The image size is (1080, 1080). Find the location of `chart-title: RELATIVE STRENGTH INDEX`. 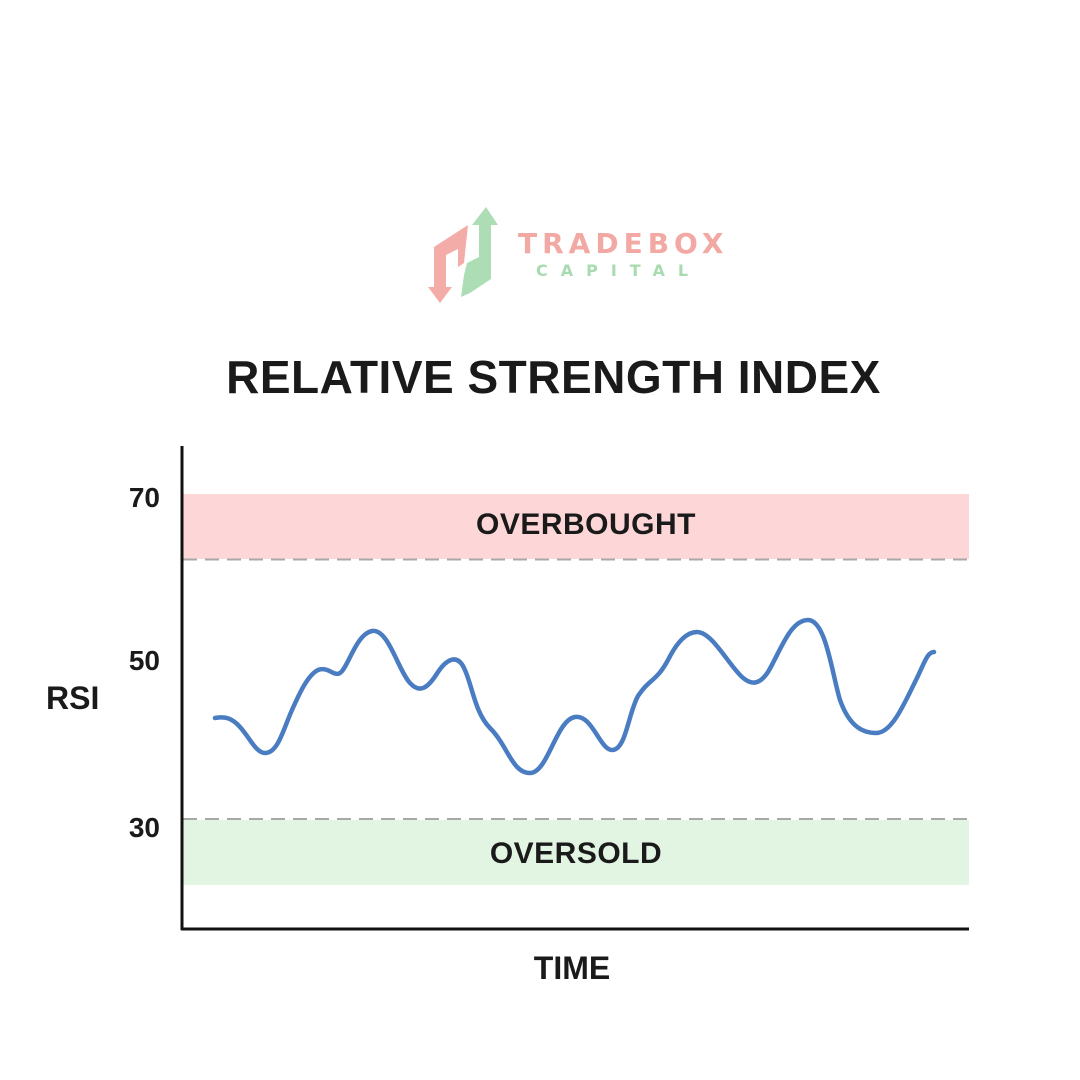

chart-title: RELATIVE STRENGTH INDEX is located at coordinates (553, 377).